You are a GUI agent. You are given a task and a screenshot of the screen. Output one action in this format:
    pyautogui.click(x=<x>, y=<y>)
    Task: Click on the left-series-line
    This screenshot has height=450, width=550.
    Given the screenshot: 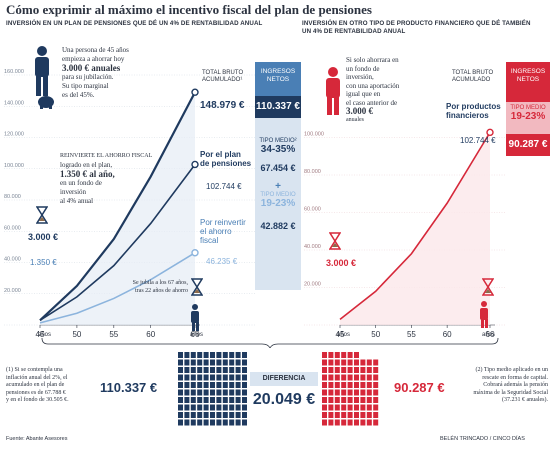 What is the action you would take?
    pyautogui.click(x=117, y=242)
    